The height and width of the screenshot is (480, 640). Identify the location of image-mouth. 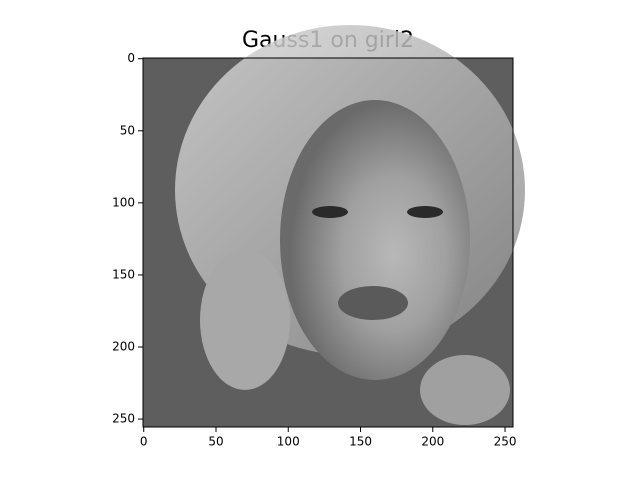
(373, 303).